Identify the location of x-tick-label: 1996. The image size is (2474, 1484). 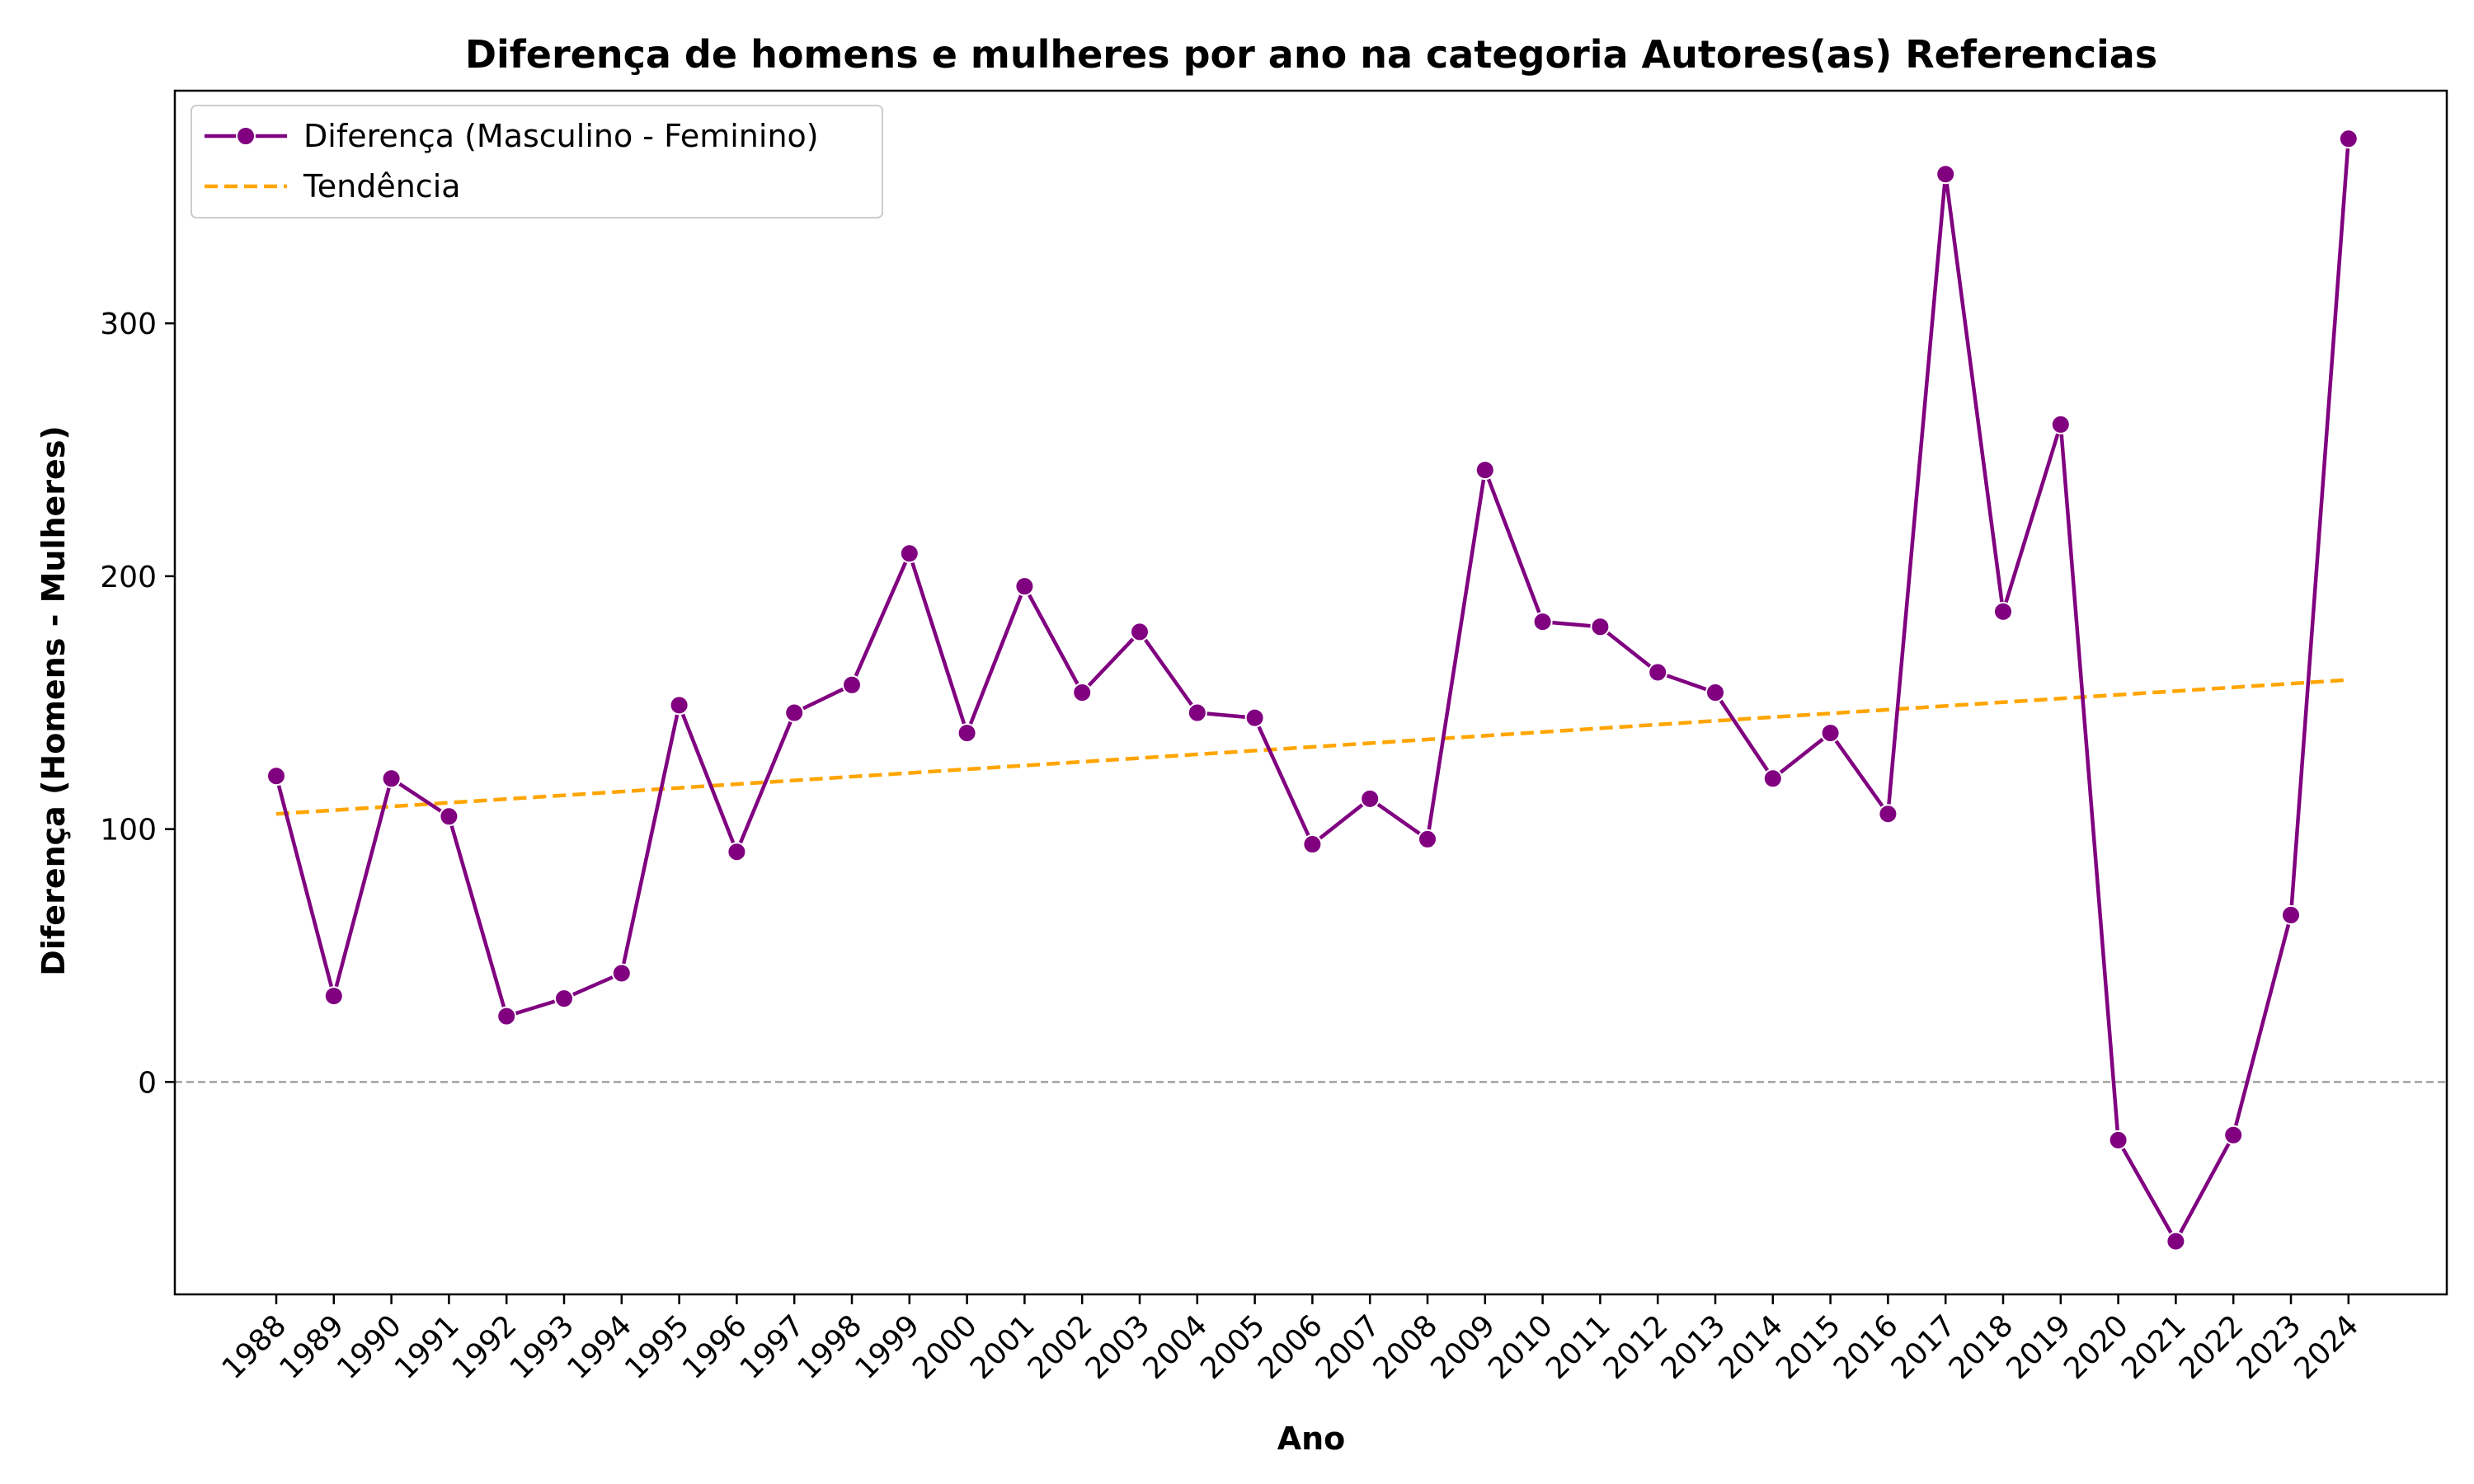
(715, 1347).